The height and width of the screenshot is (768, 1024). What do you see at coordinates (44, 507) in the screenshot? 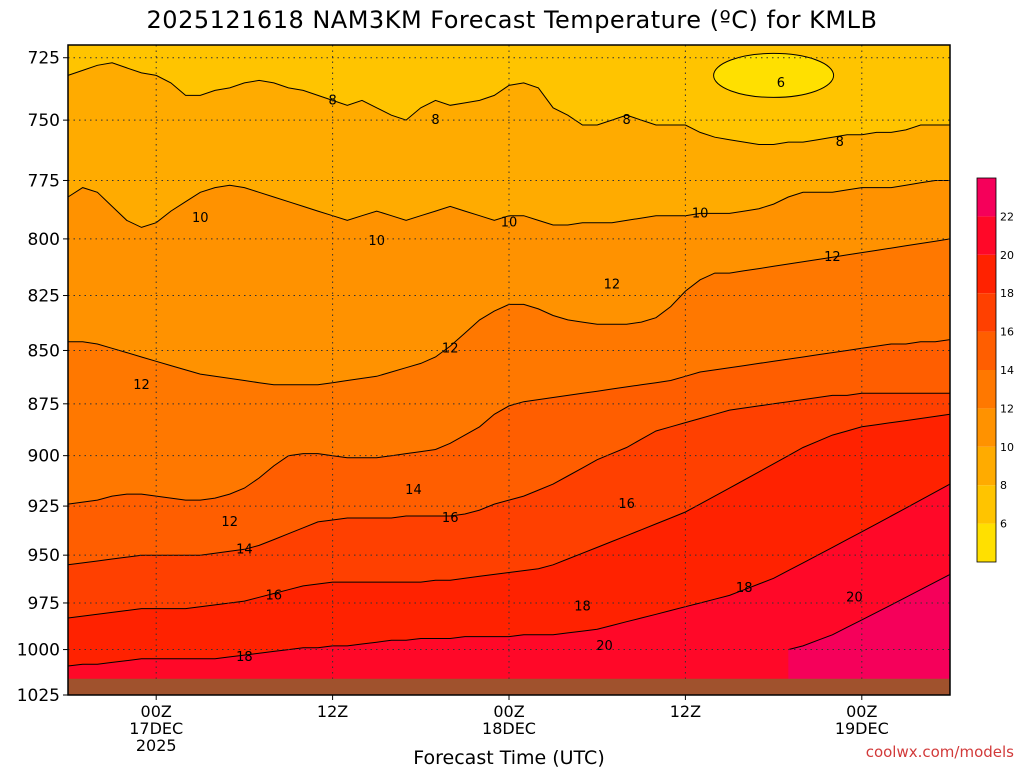
I see `y-tick-label: 925` at bounding box center [44, 507].